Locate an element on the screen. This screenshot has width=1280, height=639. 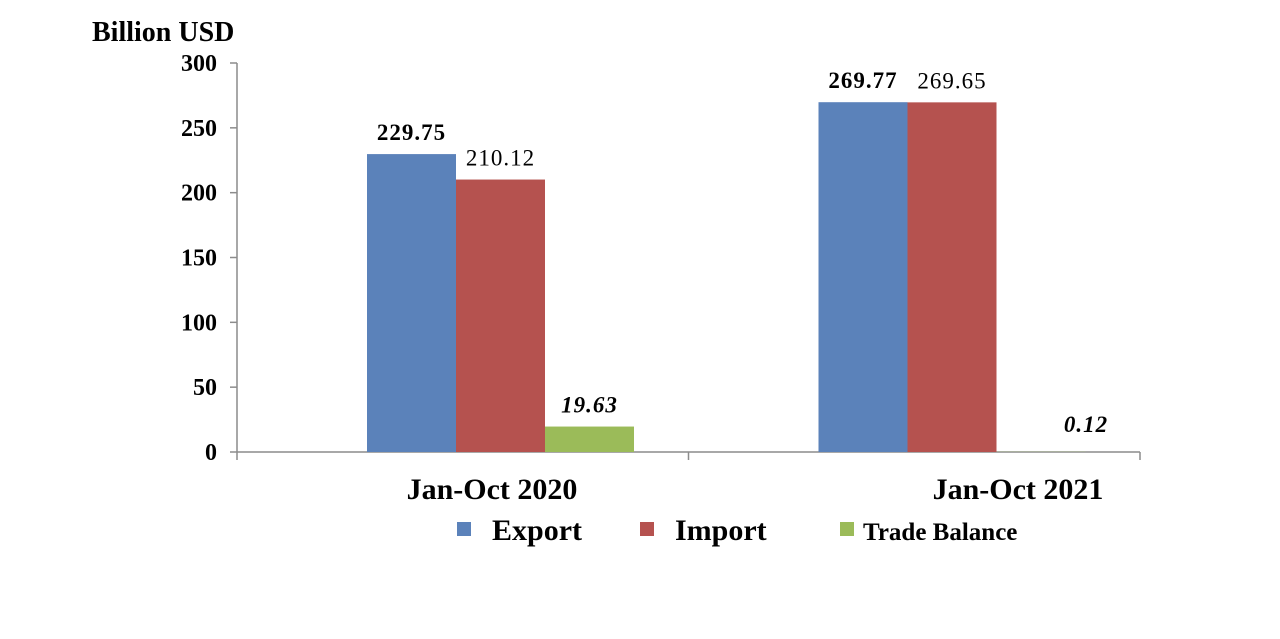
data-label-import-1: 210.12 is located at coordinates (500, 158).